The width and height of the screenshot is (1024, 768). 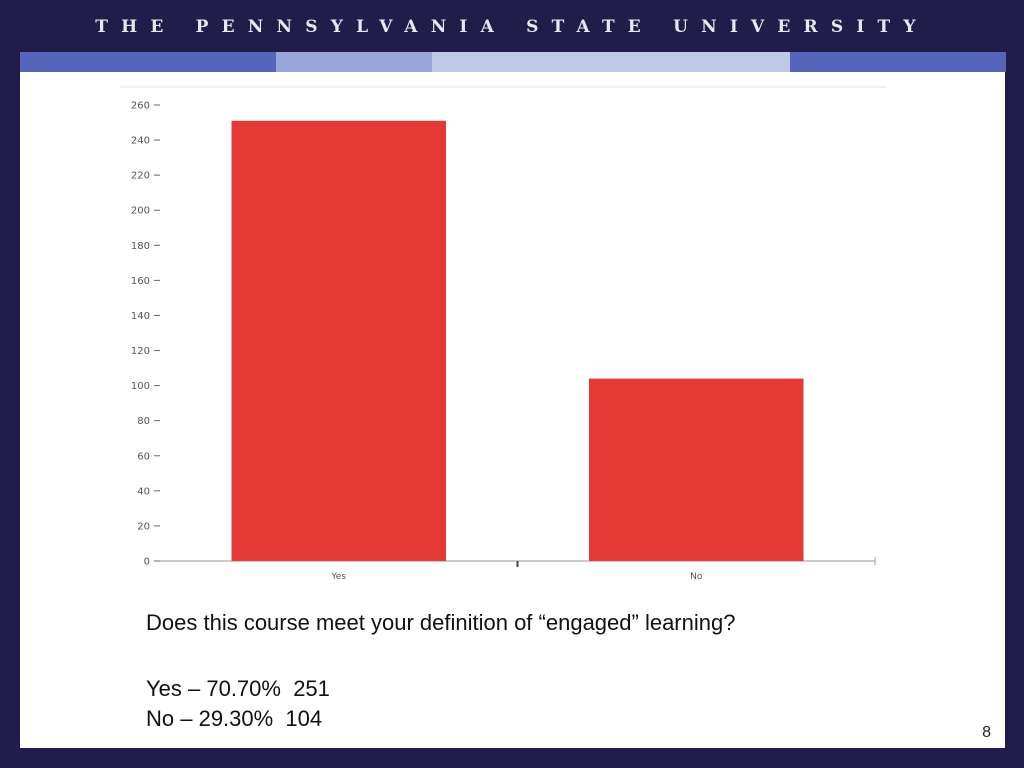 I want to click on y-tick-label: 0, so click(x=147, y=562).